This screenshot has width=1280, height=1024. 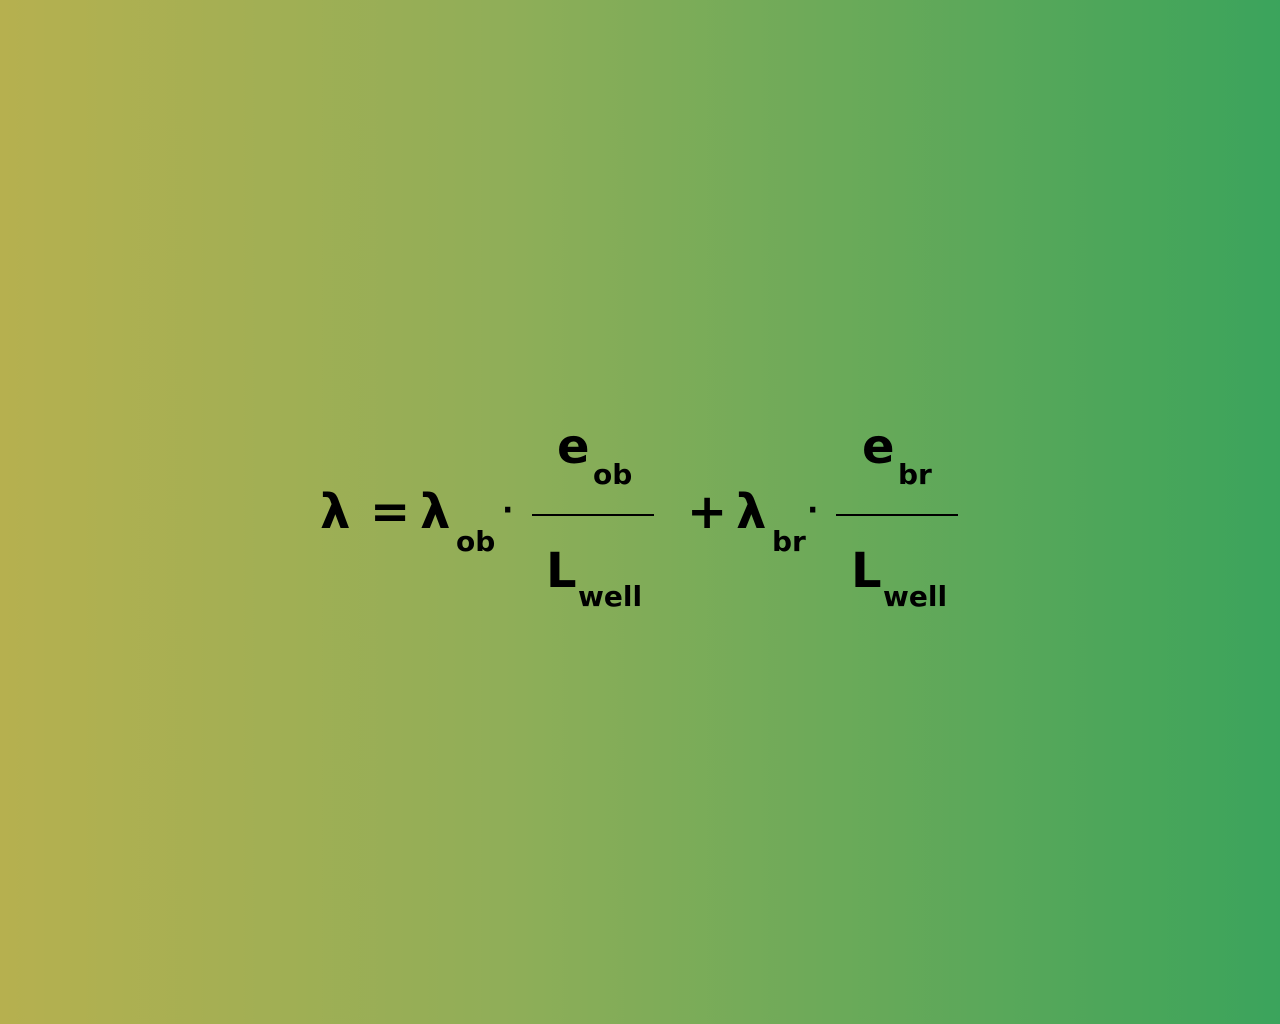 What do you see at coordinates (390, 512) in the screenshot?
I see `equals-sign: =` at bounding box center [390, 512].